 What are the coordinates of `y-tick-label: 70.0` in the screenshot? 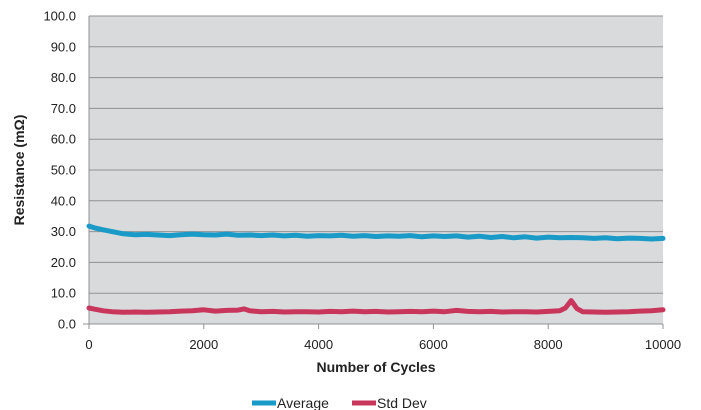 It's located at (63, 108).